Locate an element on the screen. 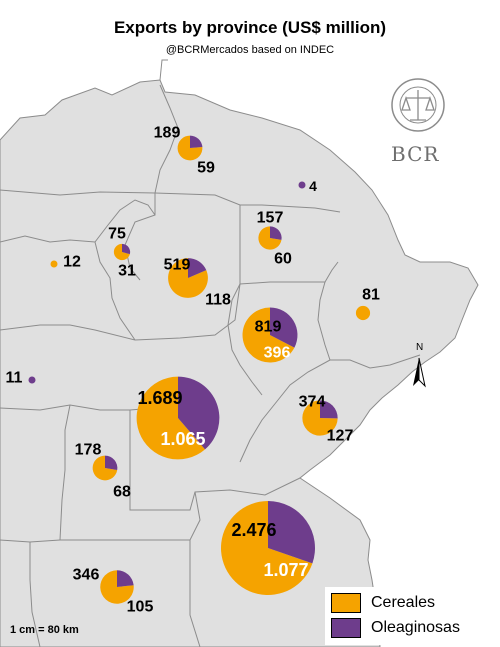  value-label-cereales: 178 is located at coordinates (88, 450).